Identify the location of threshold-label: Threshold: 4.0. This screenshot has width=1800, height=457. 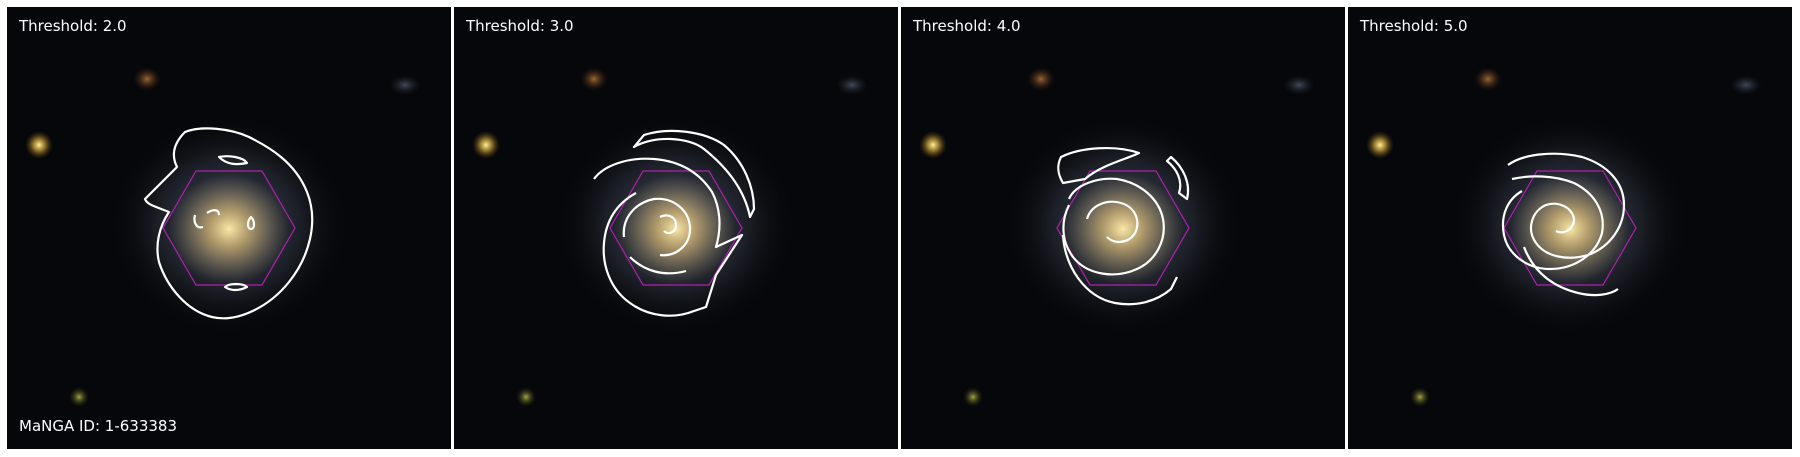
(967, 26).